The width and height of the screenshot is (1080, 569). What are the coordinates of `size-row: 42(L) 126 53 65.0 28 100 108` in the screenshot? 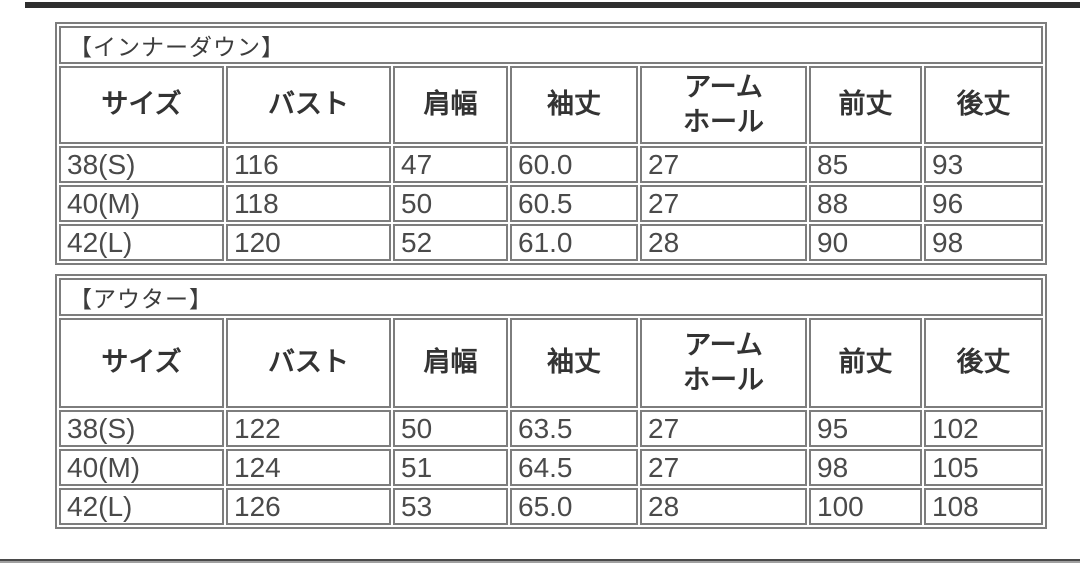 It's located at (551, 506).